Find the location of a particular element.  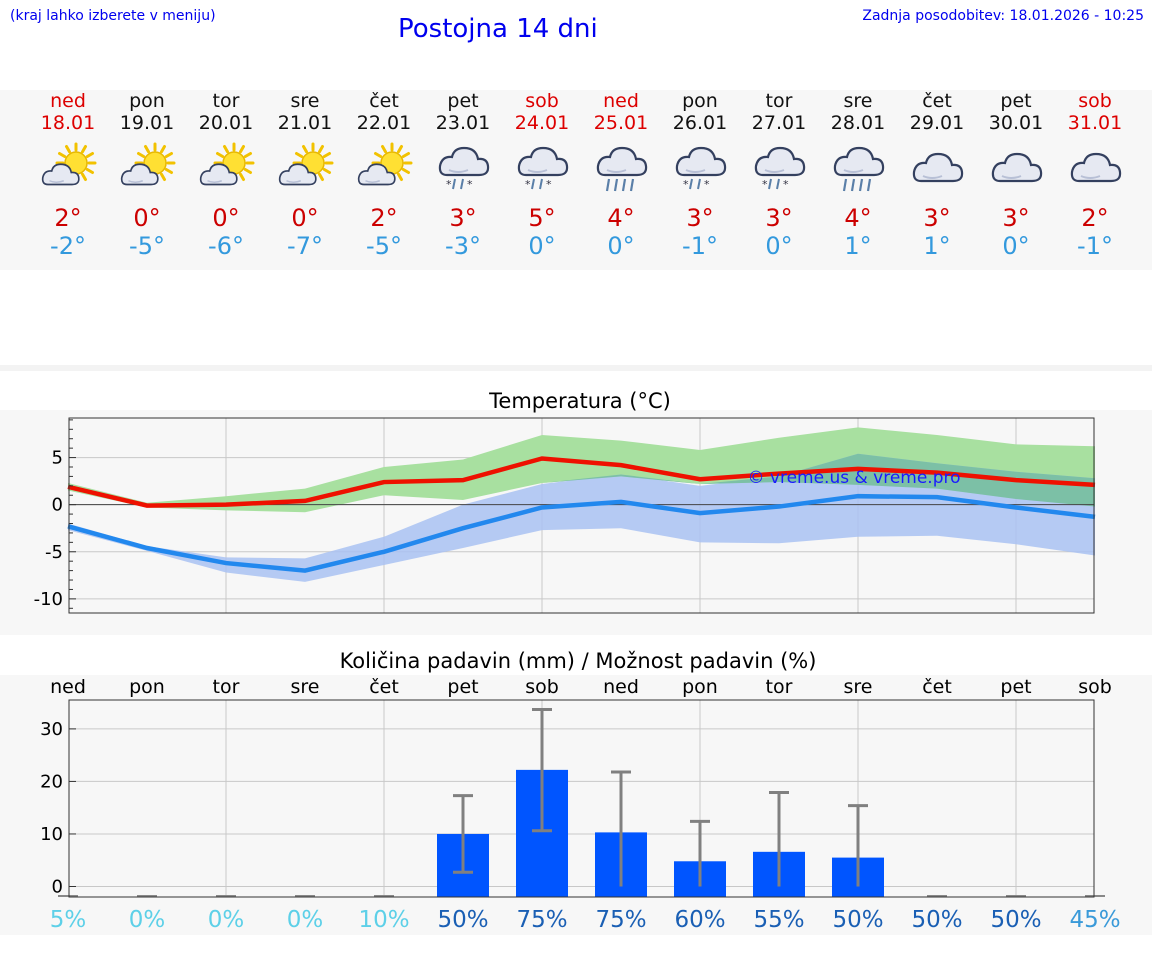

day-date: 29.01 is located at coordinates (937, 123).